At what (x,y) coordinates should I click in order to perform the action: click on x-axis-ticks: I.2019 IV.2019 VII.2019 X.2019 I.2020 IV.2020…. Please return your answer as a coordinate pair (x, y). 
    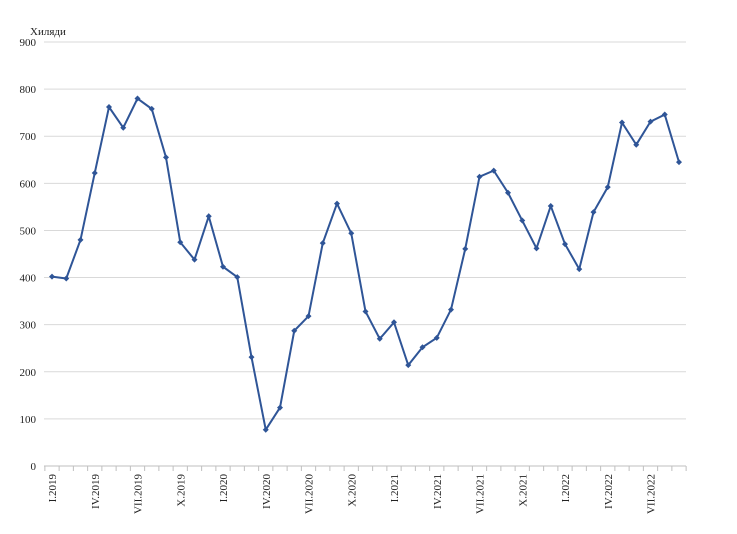
    Looking at the image, I should click on (365, 490).